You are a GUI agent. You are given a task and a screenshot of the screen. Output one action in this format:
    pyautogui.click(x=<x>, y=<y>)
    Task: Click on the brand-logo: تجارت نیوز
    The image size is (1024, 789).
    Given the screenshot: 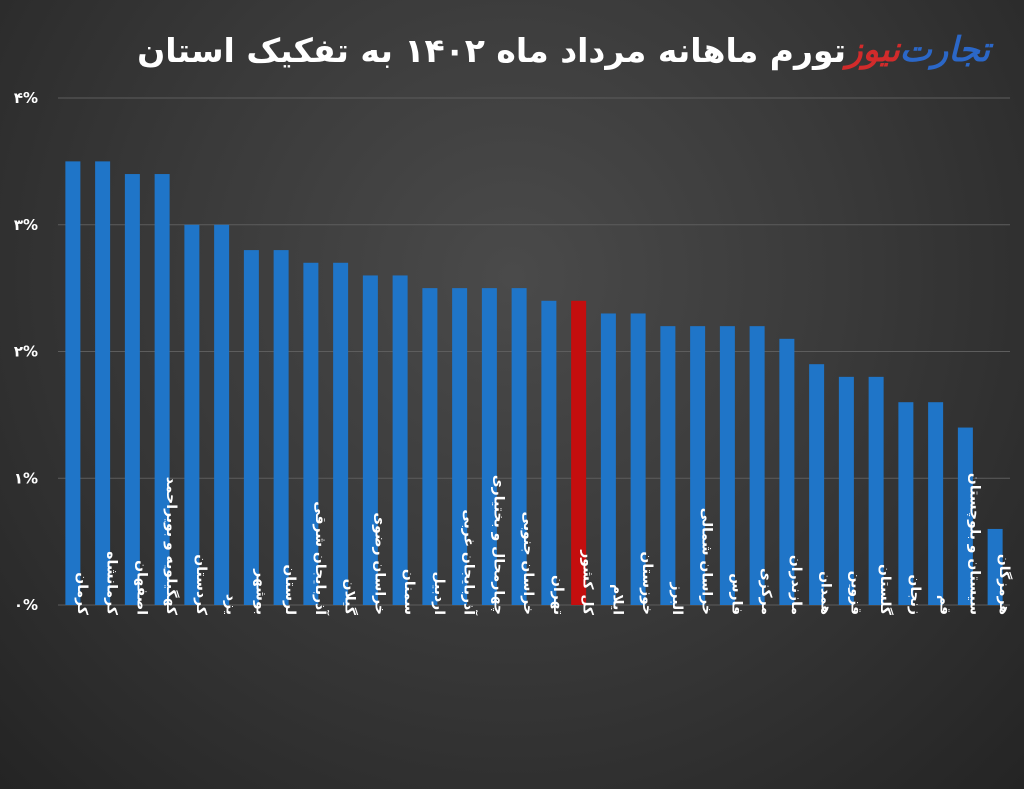 What is the action you would take?
    pyautogui.click(x=918, y=50)
    